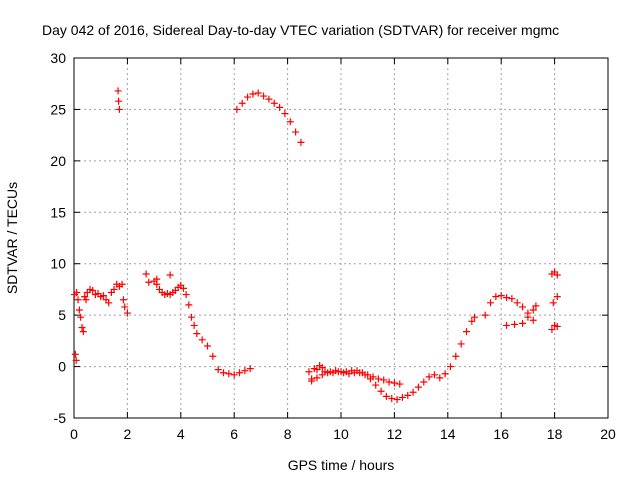 Image resolution: width=640 pixels, height=480 pixels. I want to click on y-tick-label: 20, so click(58, 161).